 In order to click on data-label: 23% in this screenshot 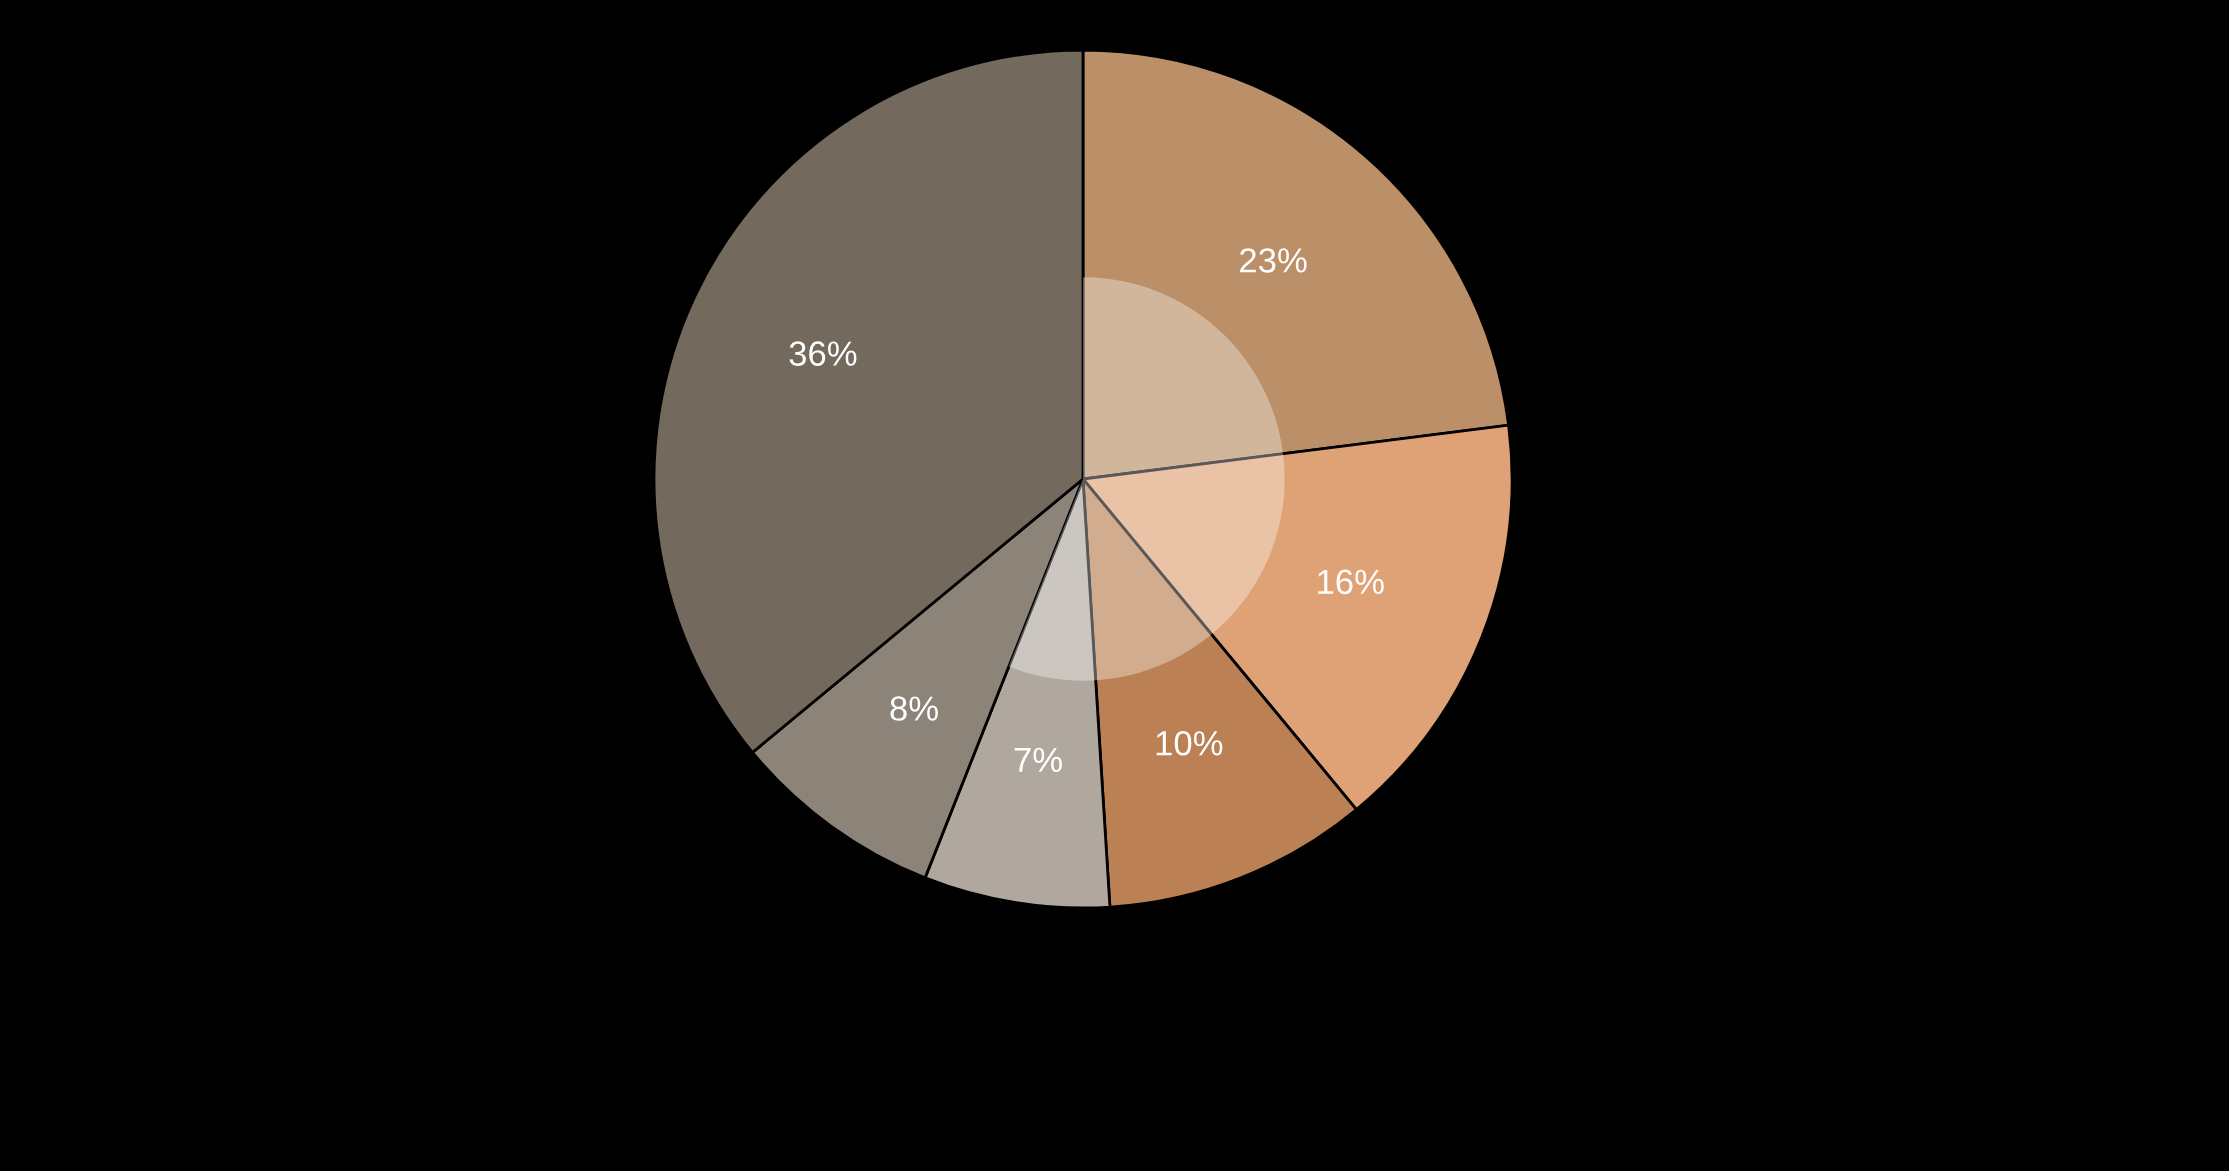, I will do `click(1273, 260)`.